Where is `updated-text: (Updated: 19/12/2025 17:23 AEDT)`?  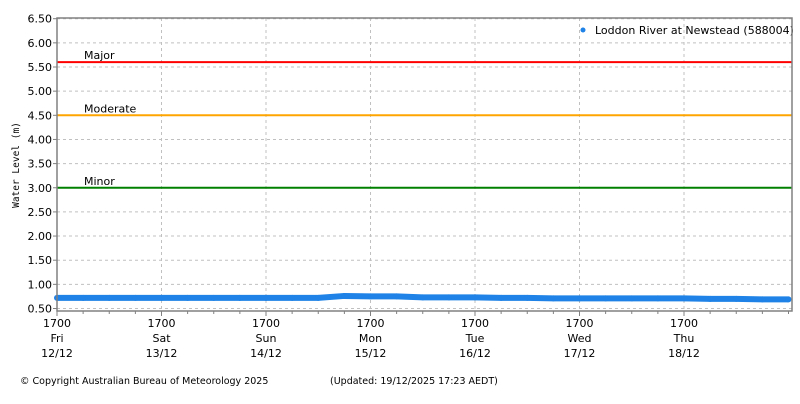
updated-text: (Updated: 19/12/2025 17:23 AEDT) is located at coordinates (414, 381).